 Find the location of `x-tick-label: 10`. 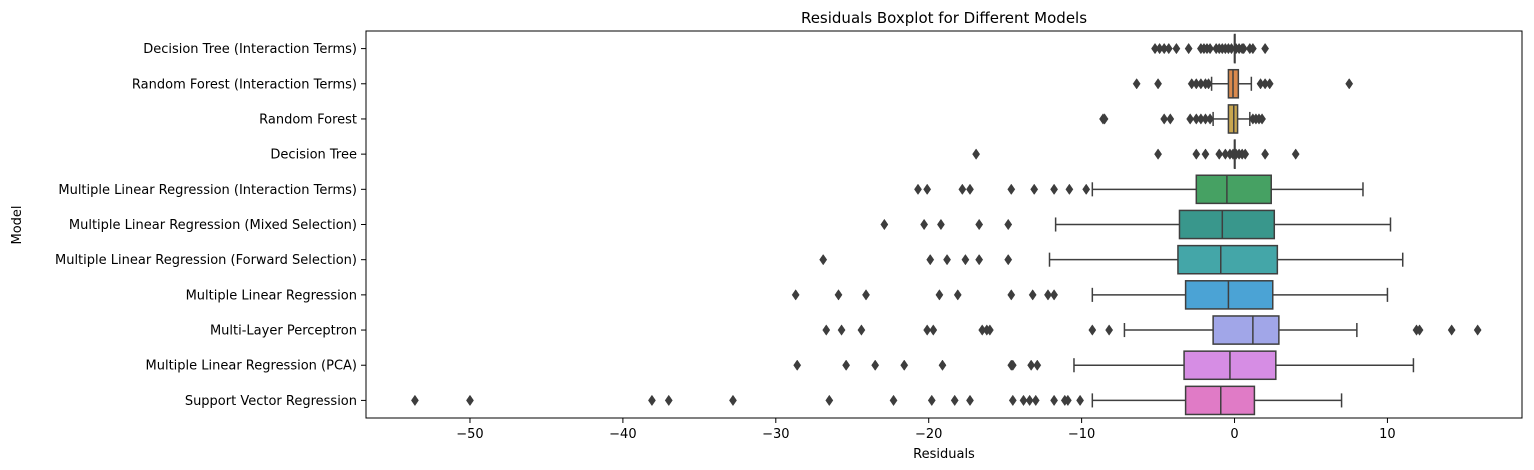

x-tick-label: 10 is located at coordinates (1387, 434).